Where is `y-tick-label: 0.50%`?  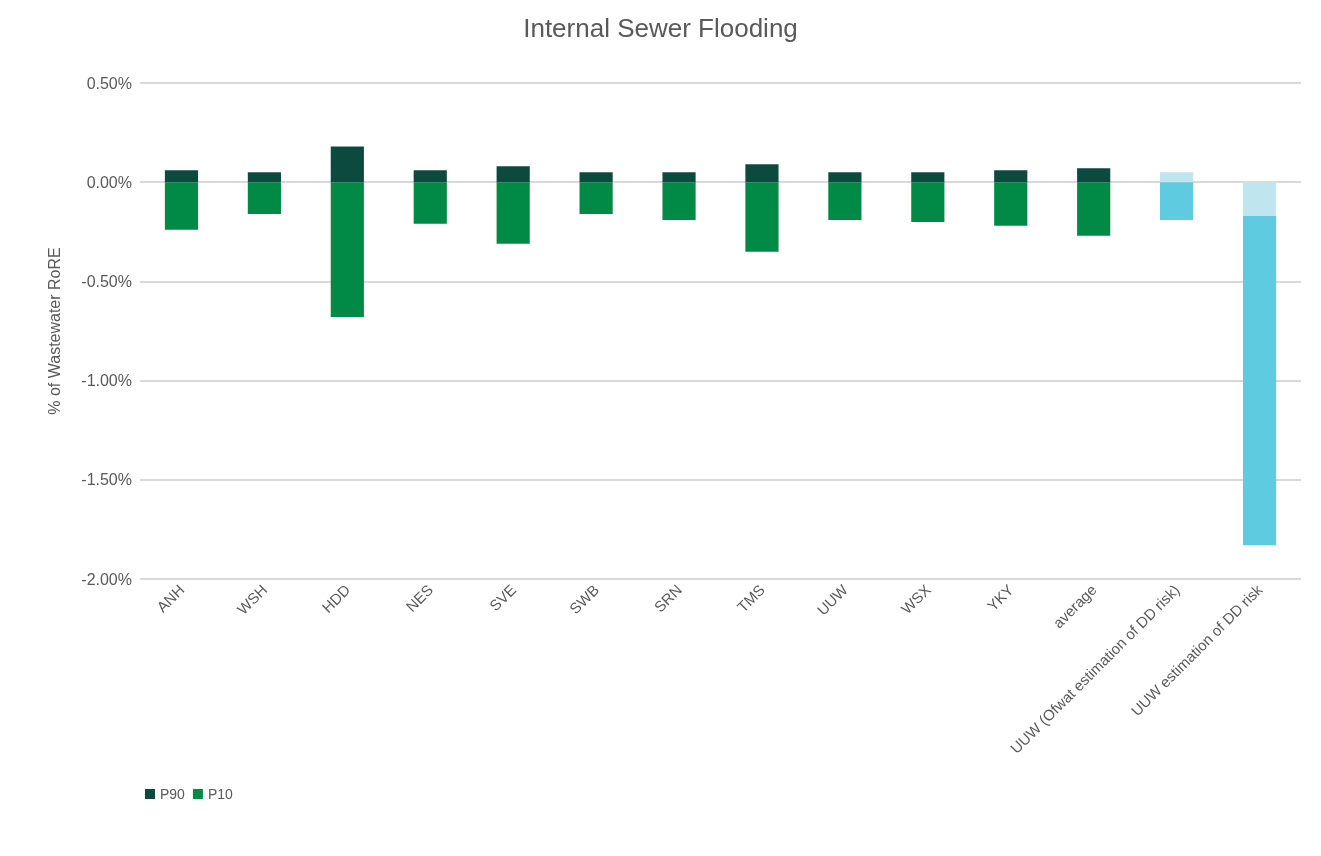 y-tick-label: 0.50% is located at coordinates (109, 83).